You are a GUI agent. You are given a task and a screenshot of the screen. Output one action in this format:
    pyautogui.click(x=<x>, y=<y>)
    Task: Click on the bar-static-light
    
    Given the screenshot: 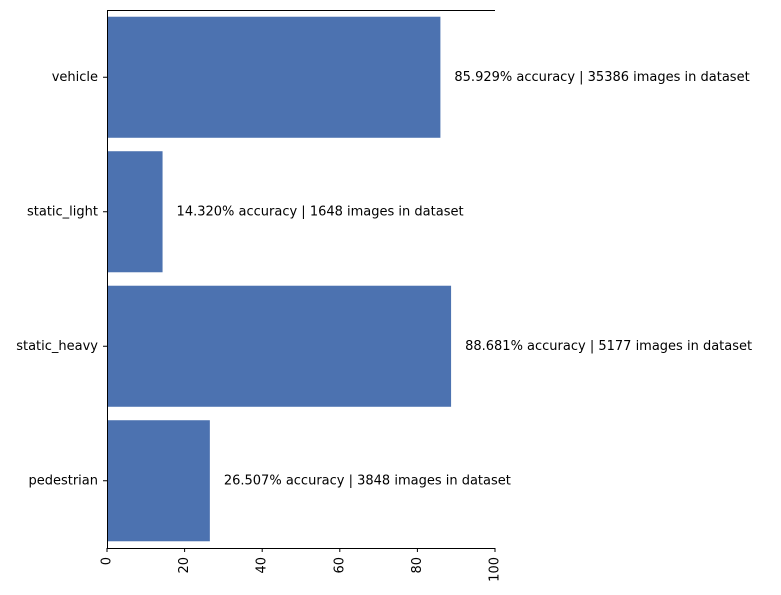 What is the action you would take?
    pyautogui.click(x=135, y=212)
    